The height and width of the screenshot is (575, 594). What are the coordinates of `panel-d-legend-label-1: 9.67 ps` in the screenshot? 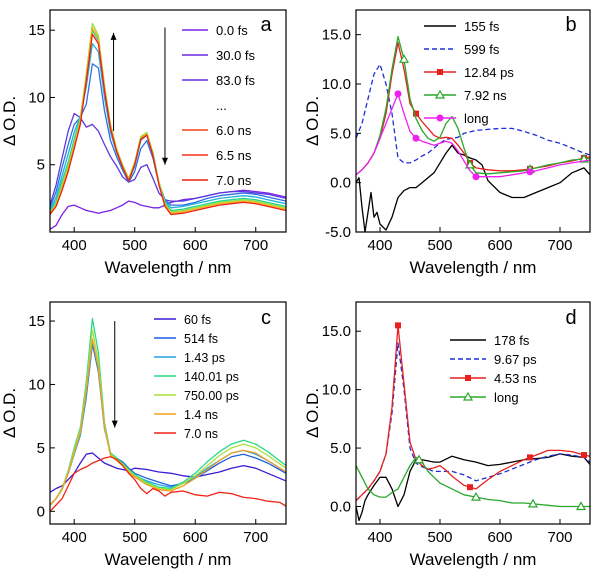 It's located at (515, 359).